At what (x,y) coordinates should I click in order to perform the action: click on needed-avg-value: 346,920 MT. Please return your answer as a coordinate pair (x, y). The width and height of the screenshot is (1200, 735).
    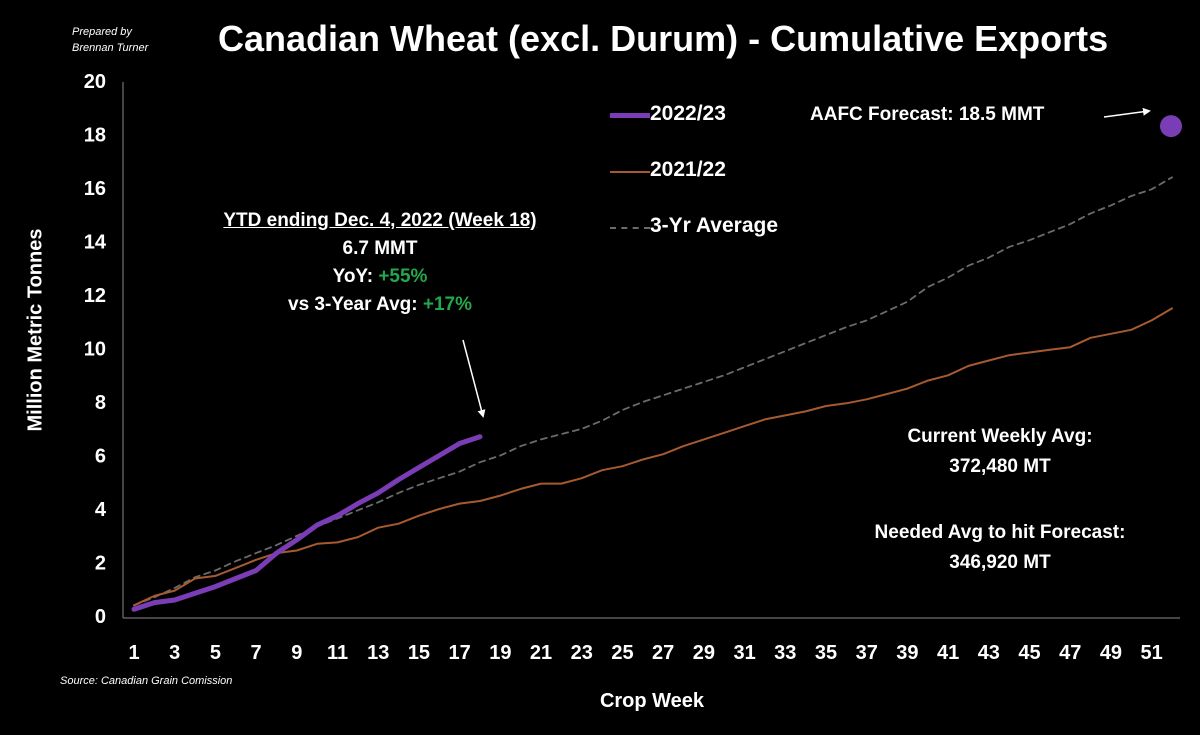
    Looking at the image, I should click on (1000, 562).